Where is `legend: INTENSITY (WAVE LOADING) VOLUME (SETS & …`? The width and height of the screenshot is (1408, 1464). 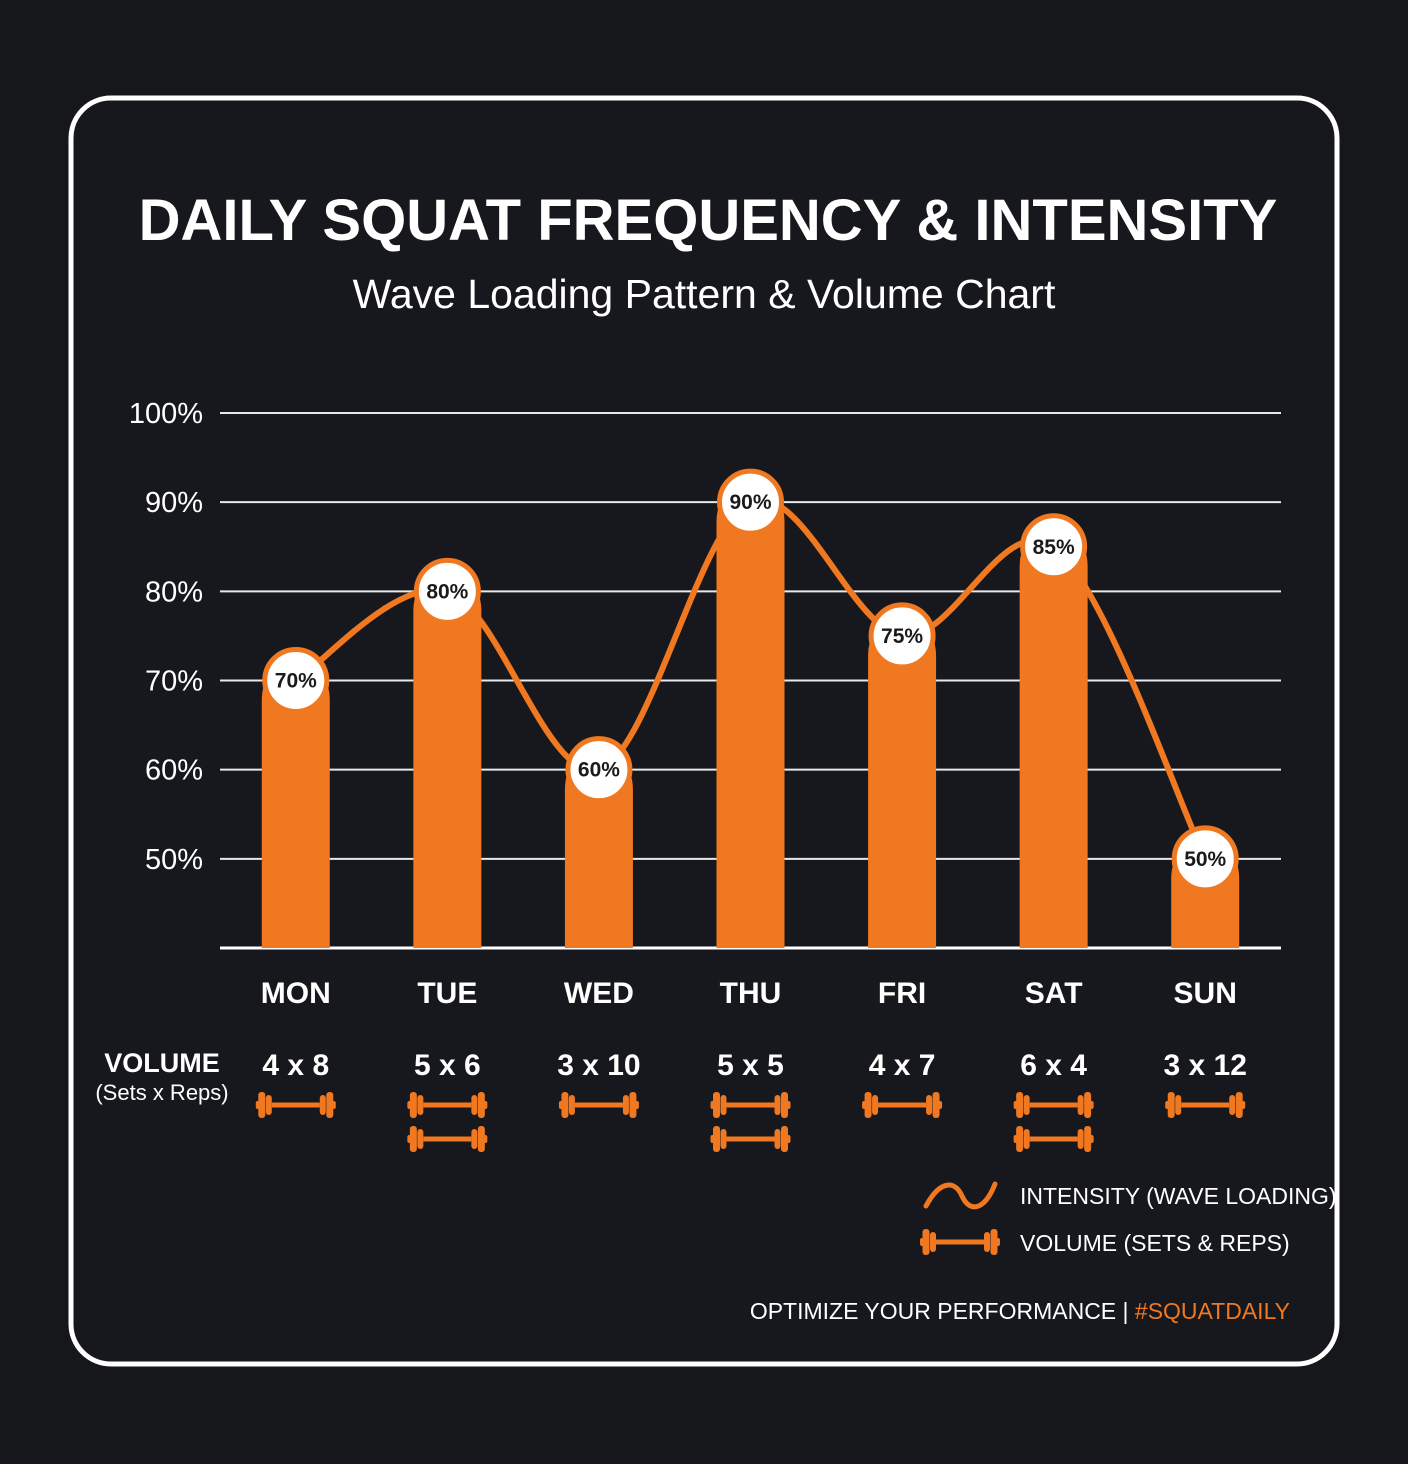
legend: INTENSITY (WAVE LOADING) VOLUME (SETS & … is located at coordinates (1128, 1218).